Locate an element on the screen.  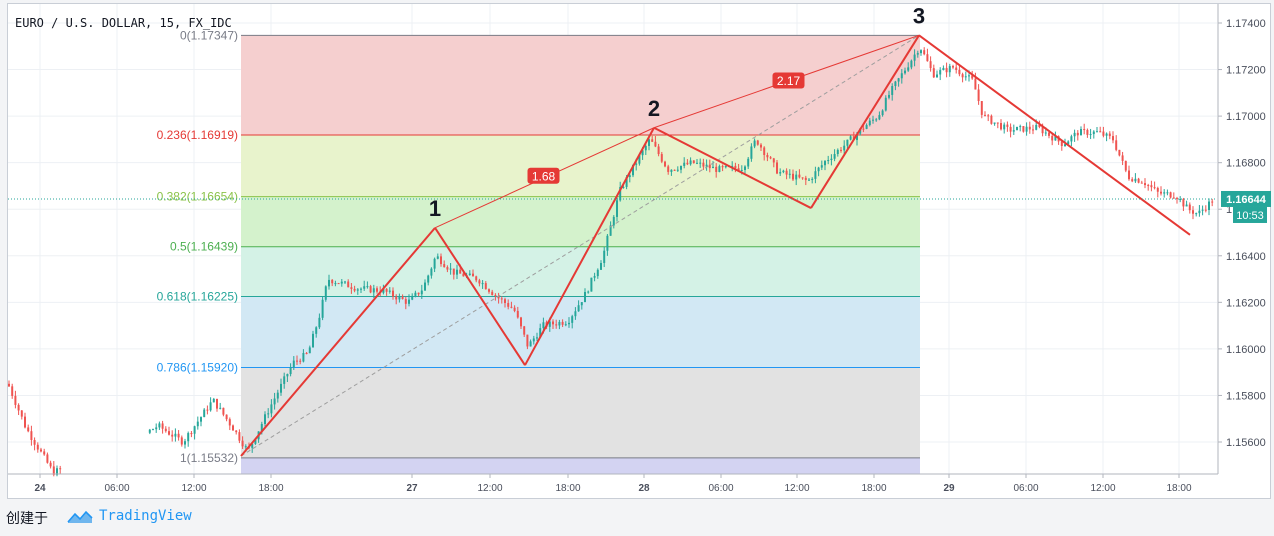
tradingview-logo-icon is located at coordinates (80, 517).